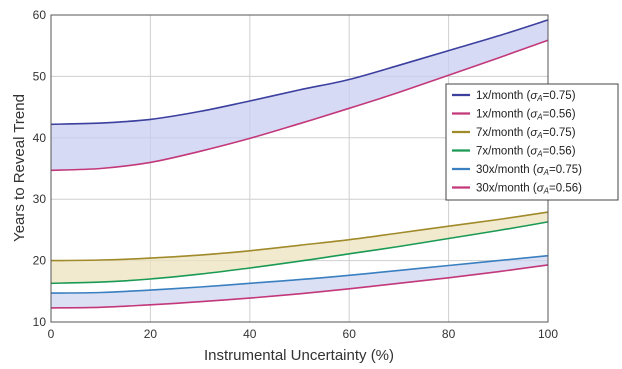 The width and height of the screenshot is (622, 369). What do you see at coordinates (350, 334) in the screenshot?
I see `x-tick-label: 60` at bounding box center [350, 334].